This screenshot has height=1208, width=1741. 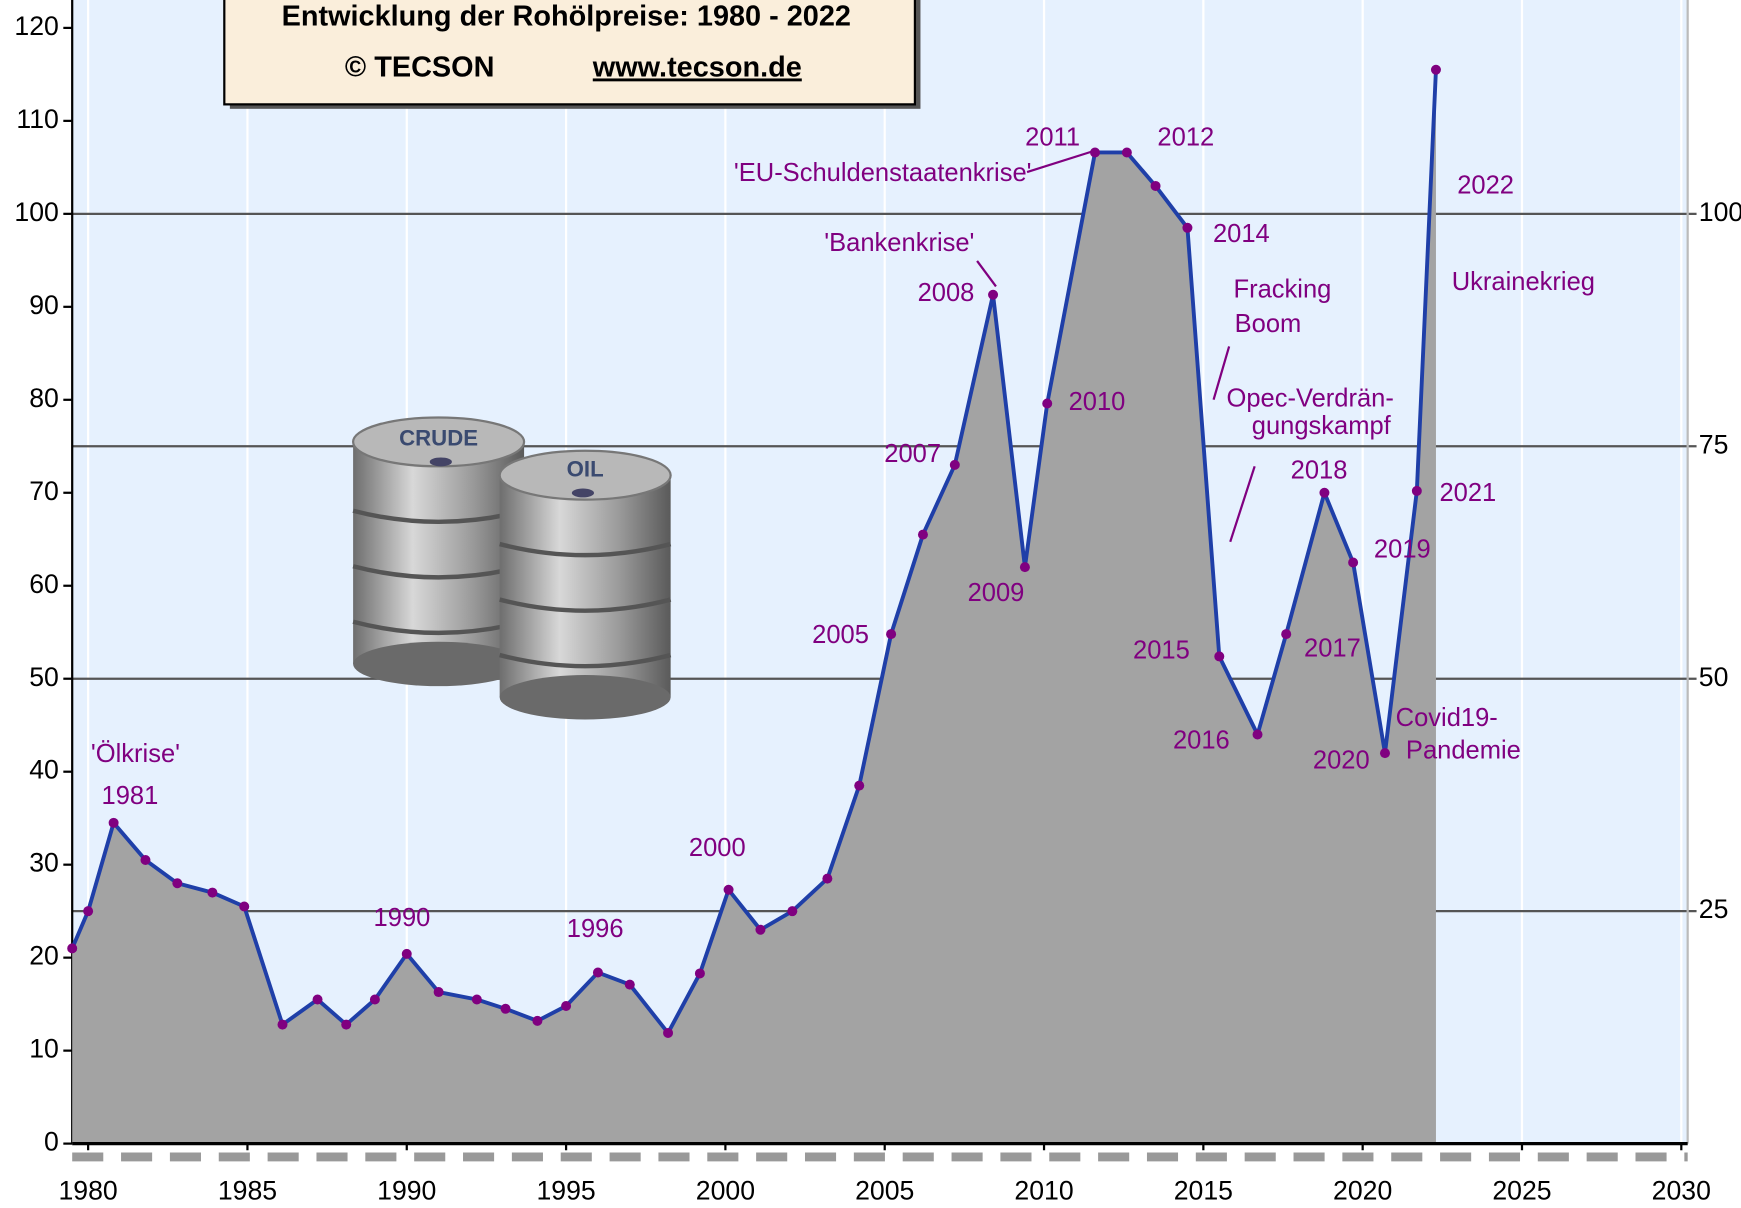 I want to click on x-tick-label: 2030, so click(x=1681, y=1190).